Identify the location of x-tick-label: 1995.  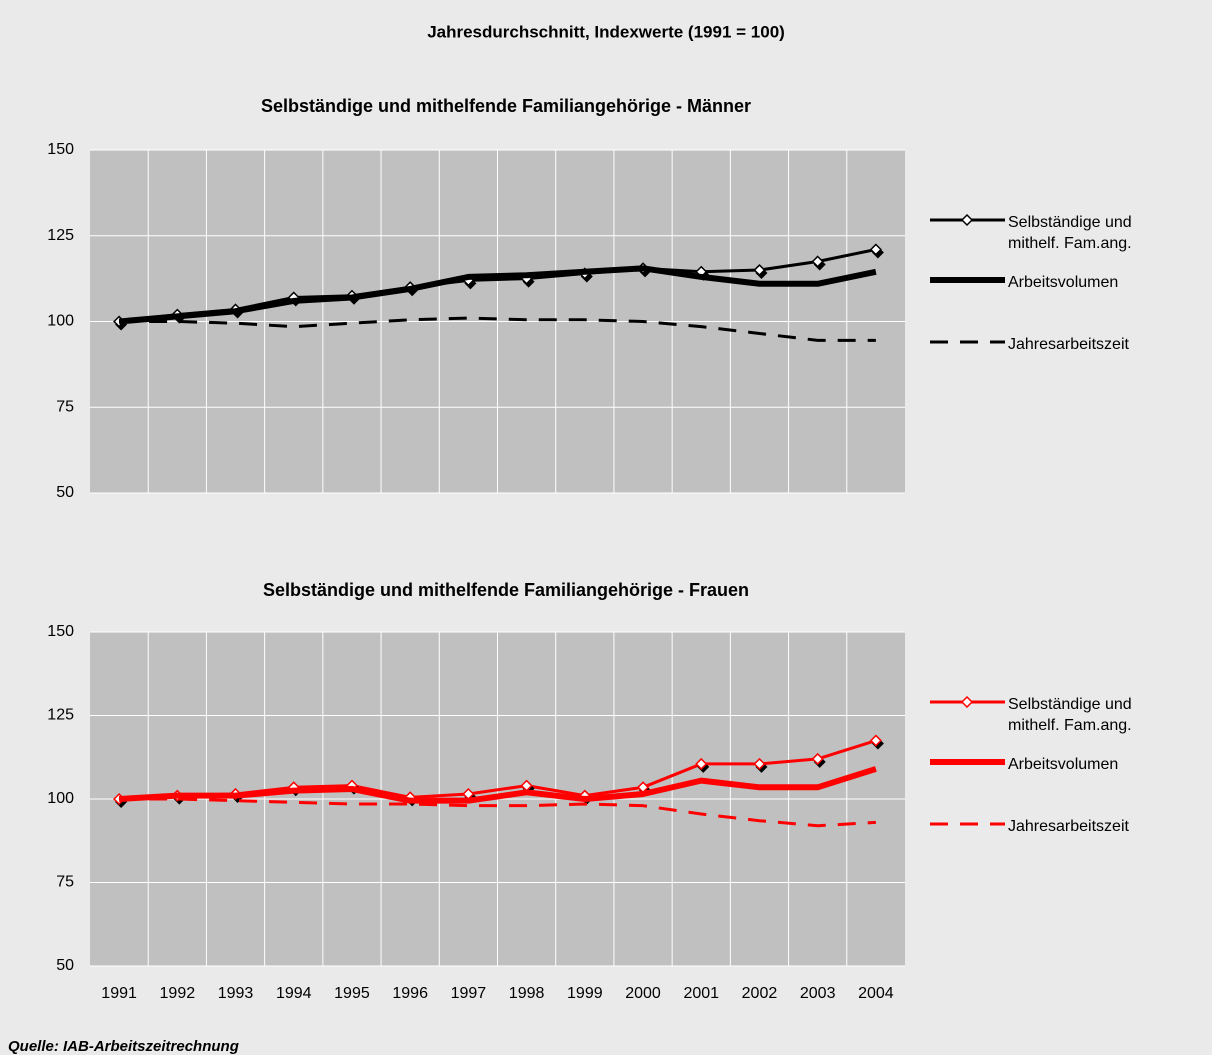
(352, 993).